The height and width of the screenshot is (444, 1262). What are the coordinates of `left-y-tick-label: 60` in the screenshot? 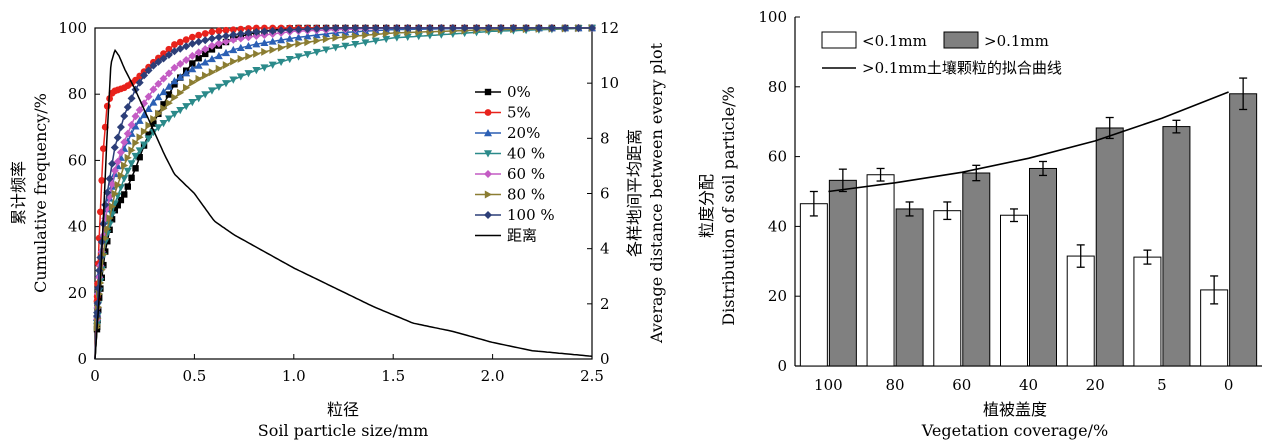 It's located at (77, 160).